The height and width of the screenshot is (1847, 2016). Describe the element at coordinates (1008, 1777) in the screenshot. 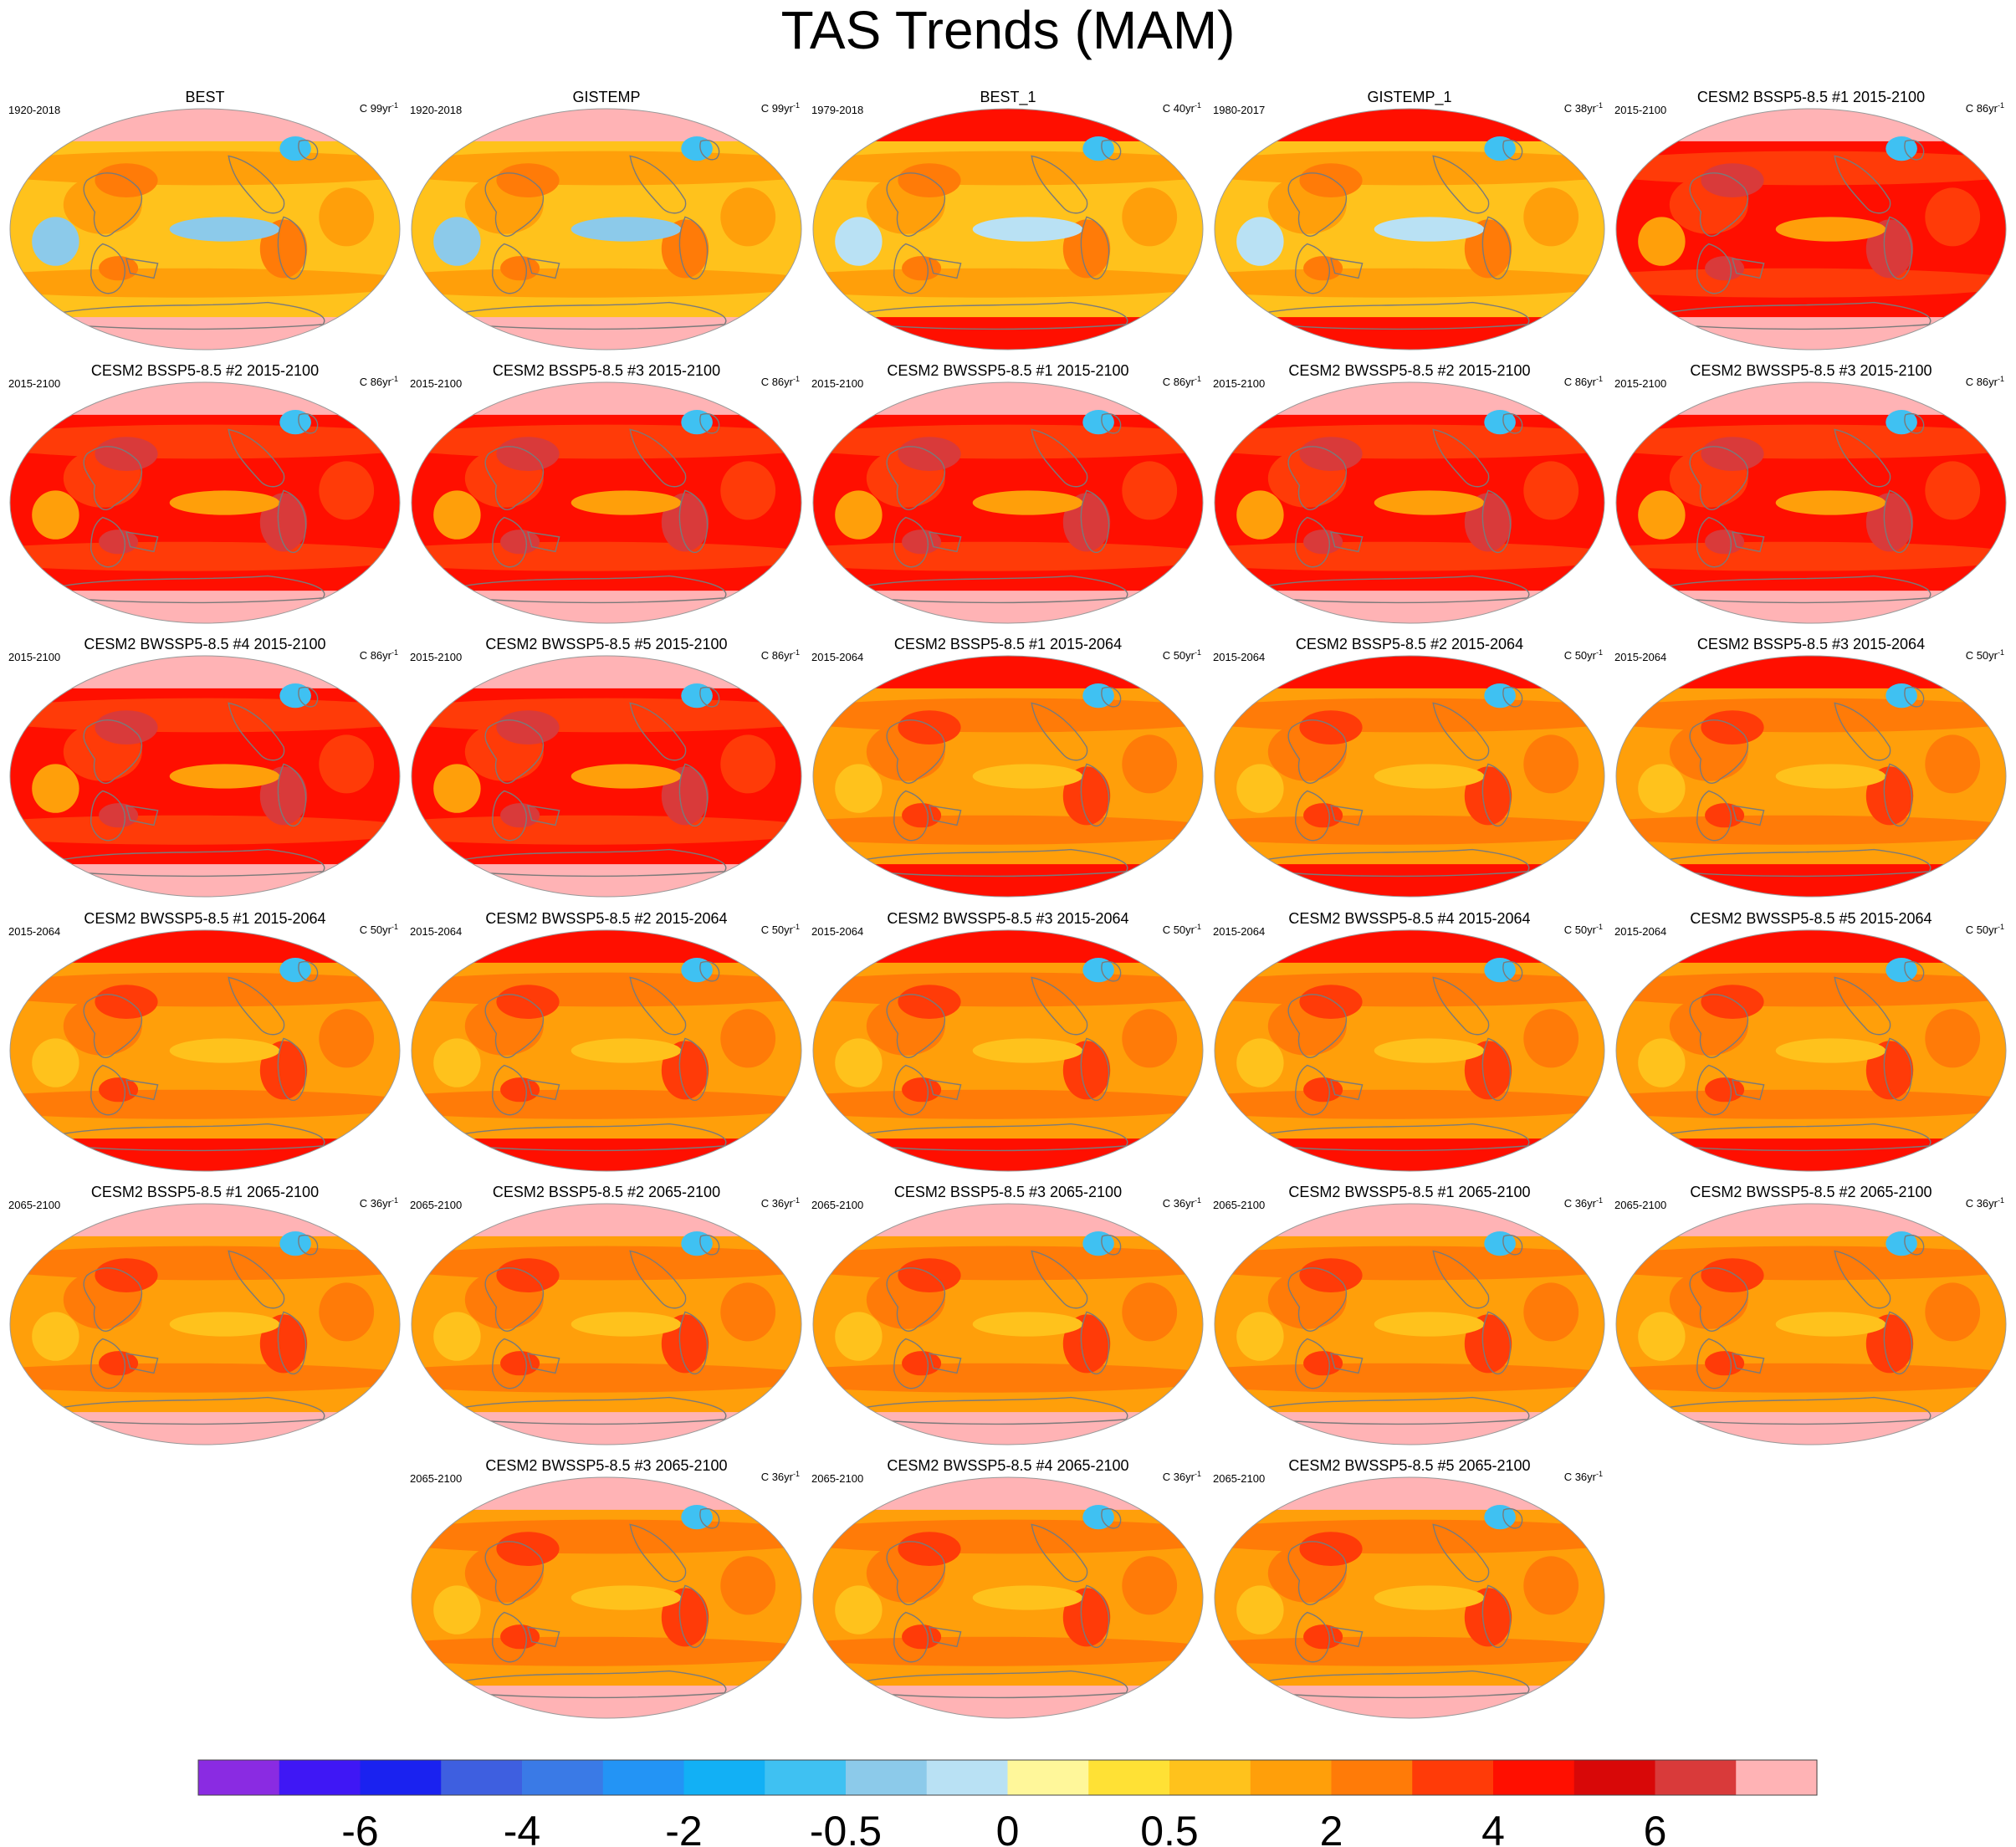

I see `colorbar-frame` at that location.